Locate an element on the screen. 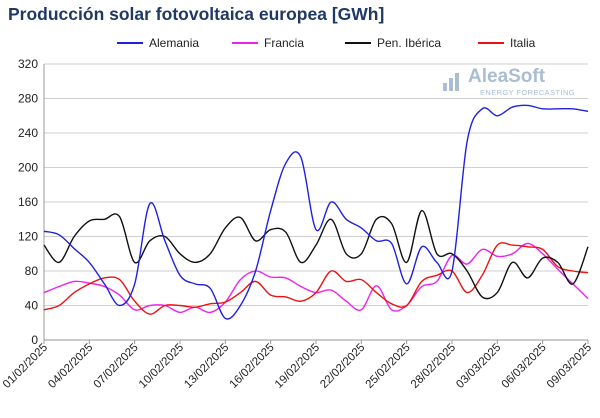 This screenshot has height=418, width=600. legend-item-francia: Francia is located at coordinates (268, 43).